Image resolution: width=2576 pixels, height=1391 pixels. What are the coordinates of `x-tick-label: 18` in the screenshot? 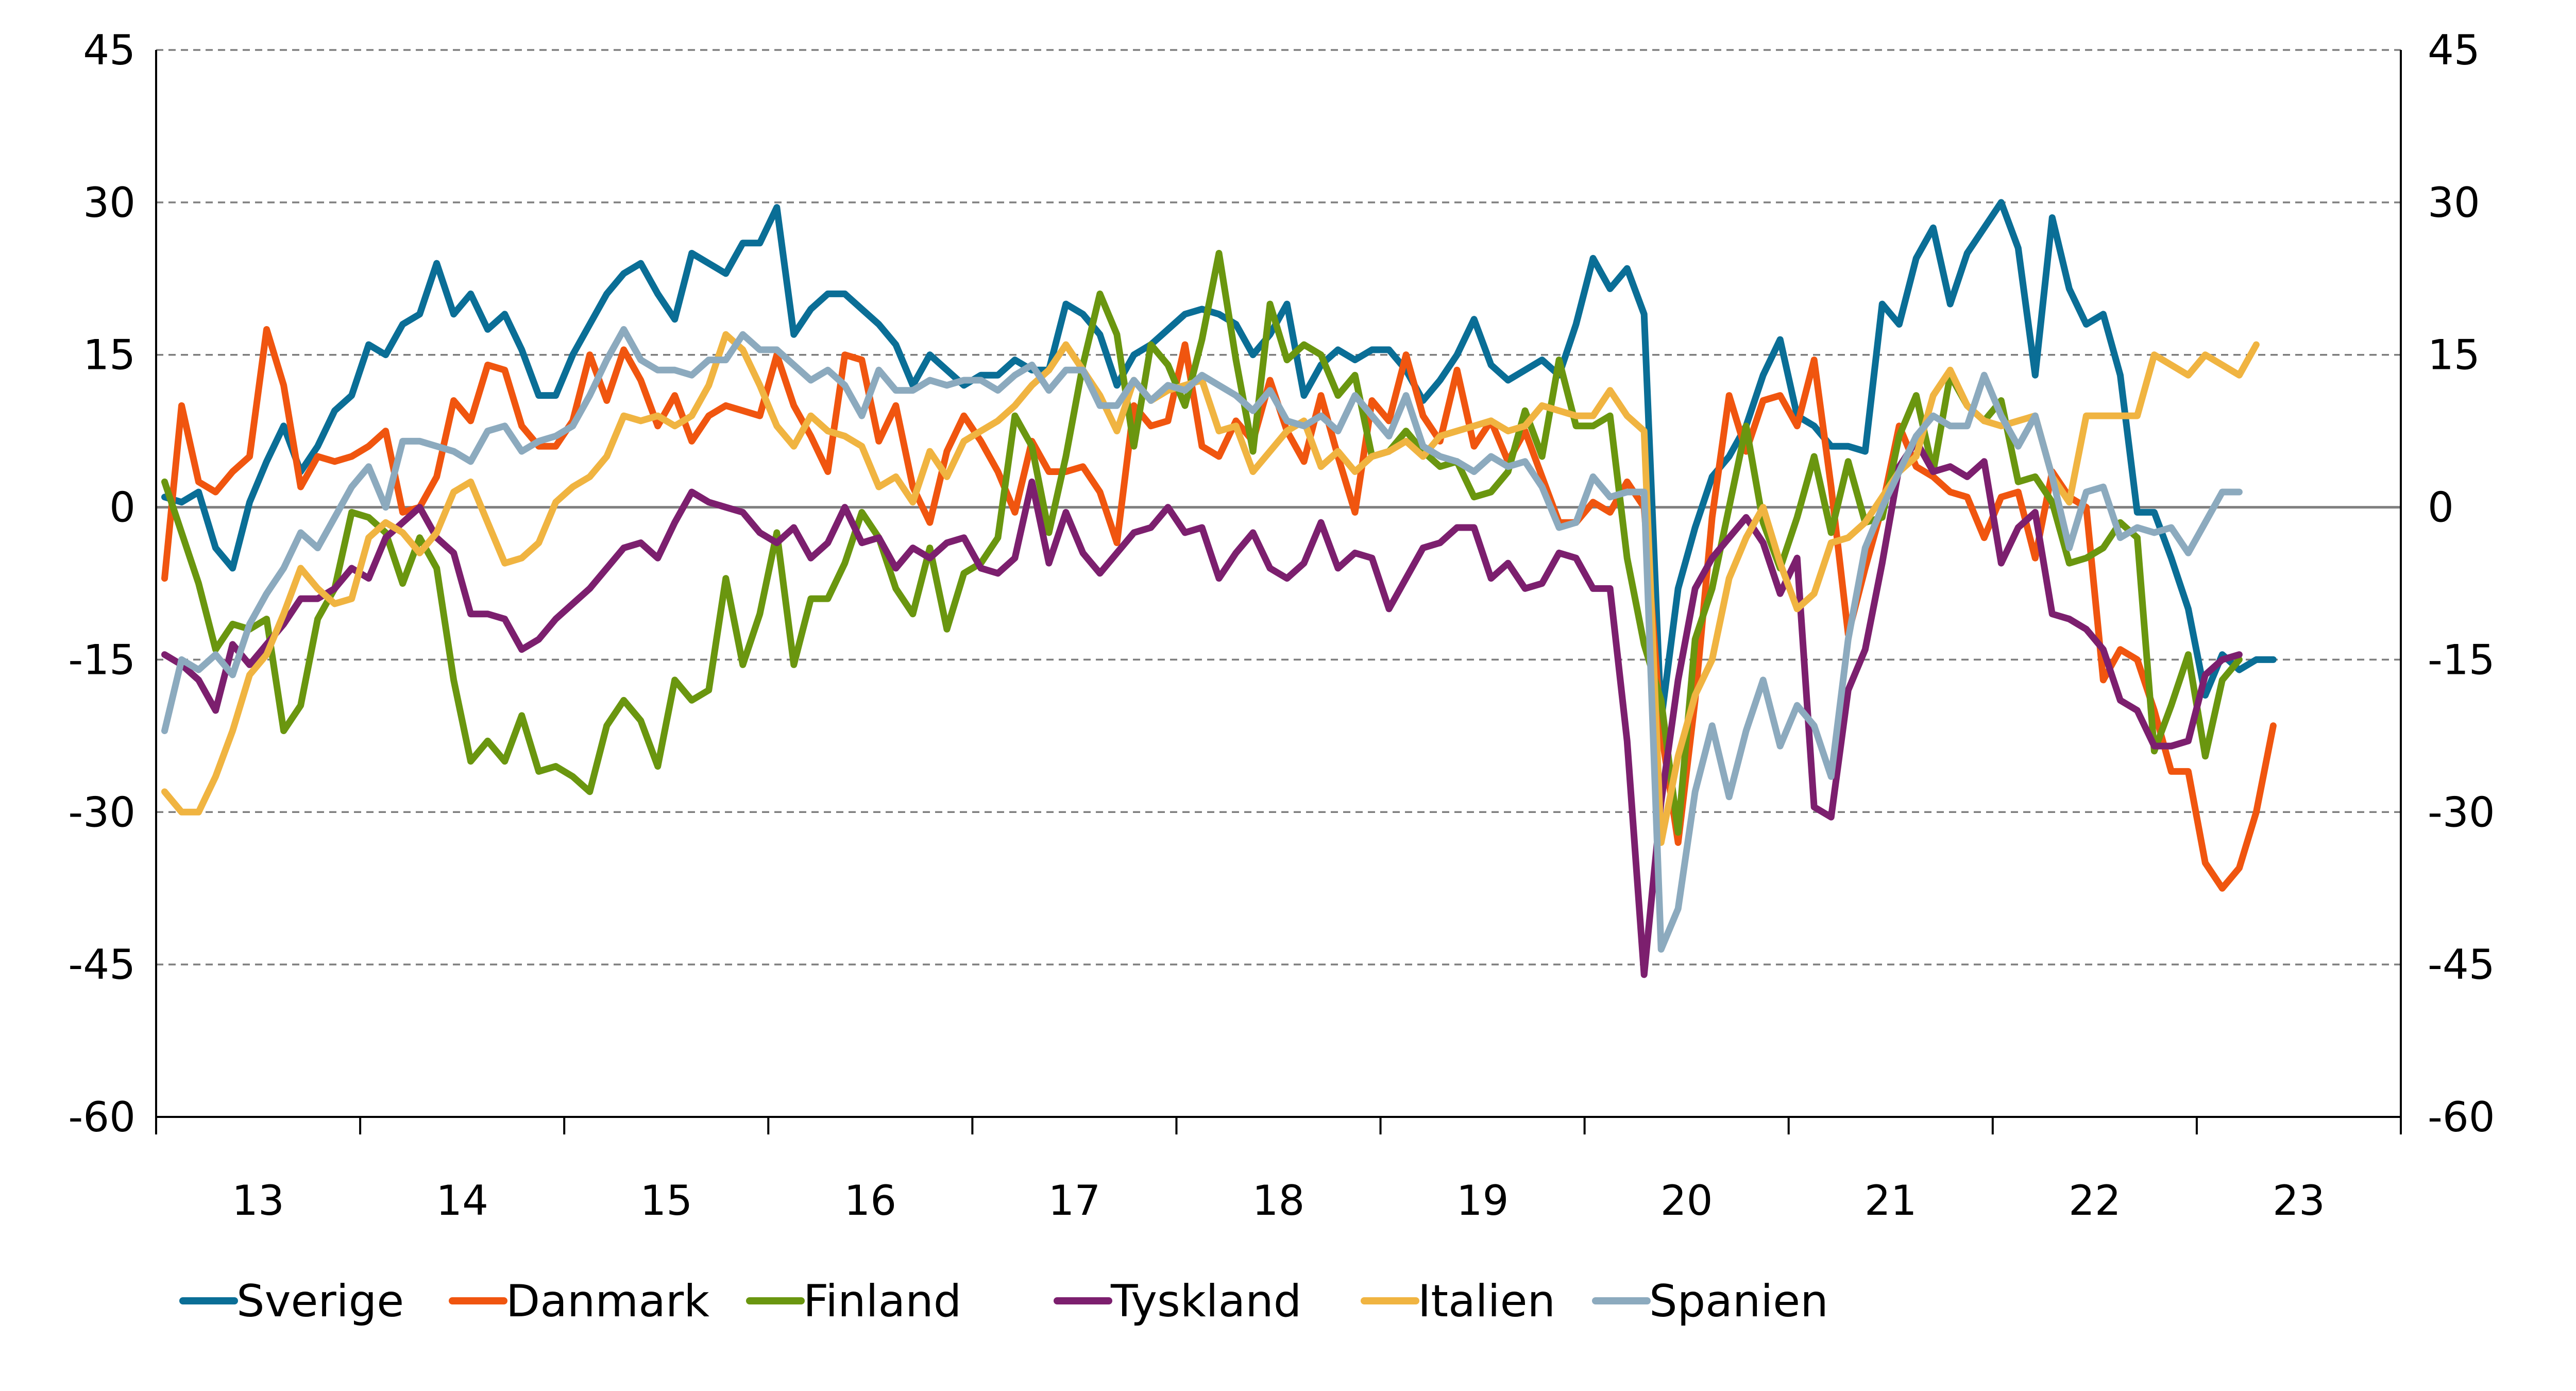 It's located at (1278, 1201).